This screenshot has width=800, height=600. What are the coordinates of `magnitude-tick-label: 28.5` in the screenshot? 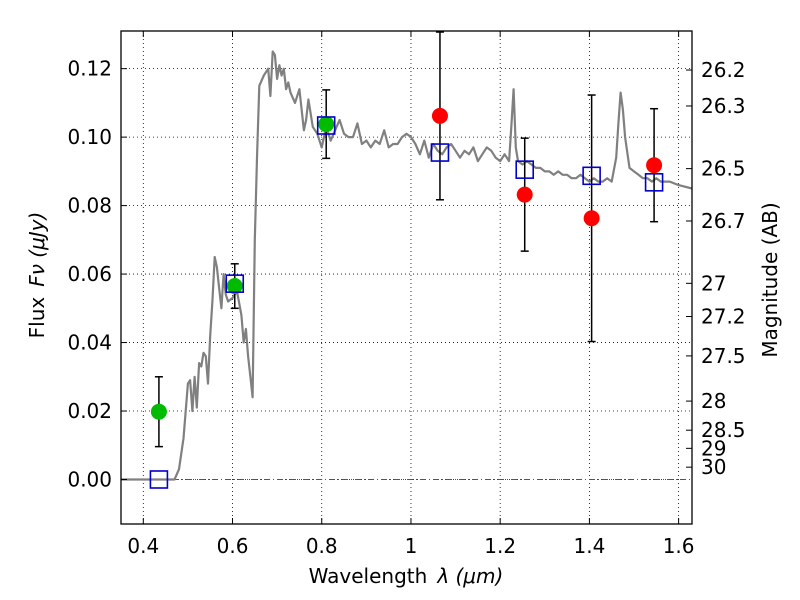 It's located at (723, 430).